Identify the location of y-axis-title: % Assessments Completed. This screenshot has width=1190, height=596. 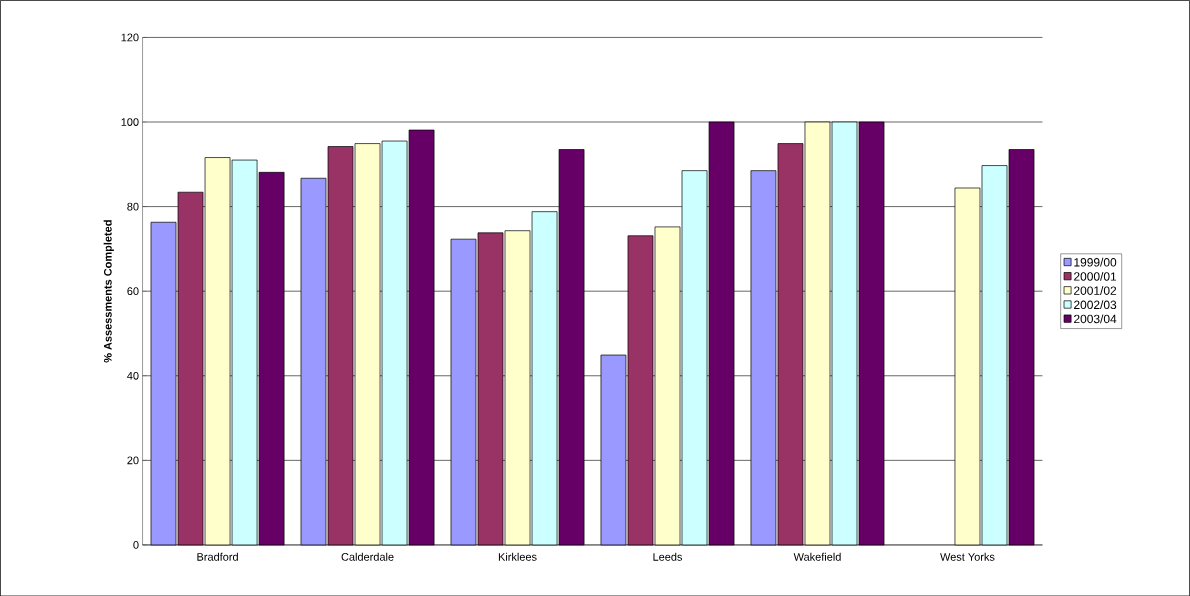
(108, 291).